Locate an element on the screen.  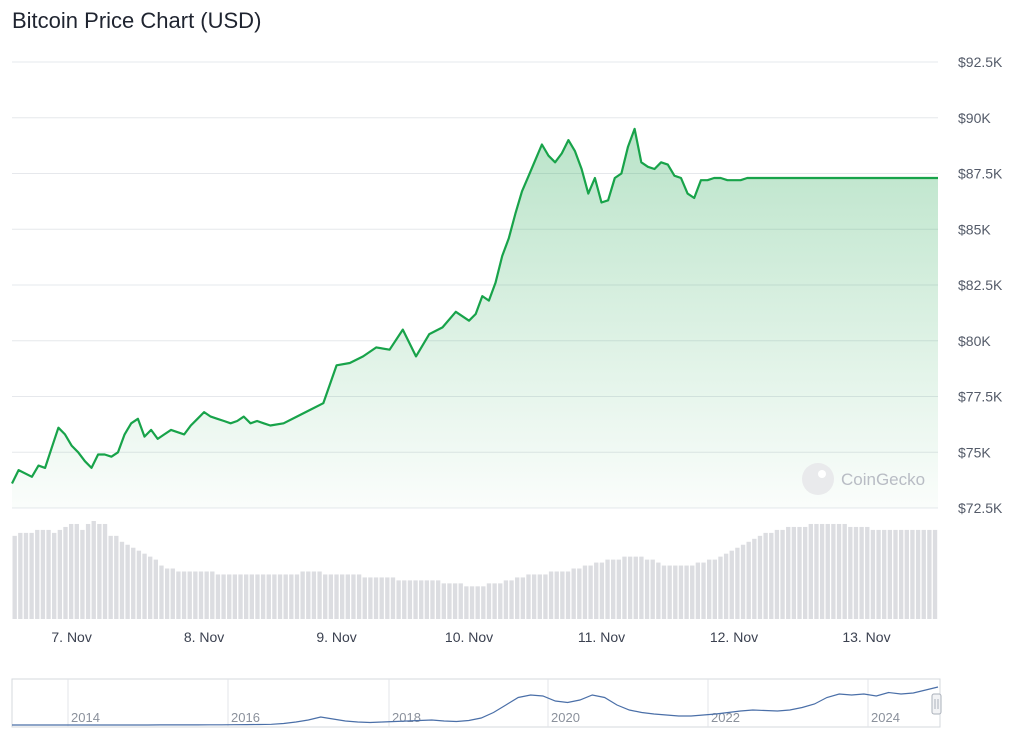
navigator-frame is located at coordinates (476, 703).